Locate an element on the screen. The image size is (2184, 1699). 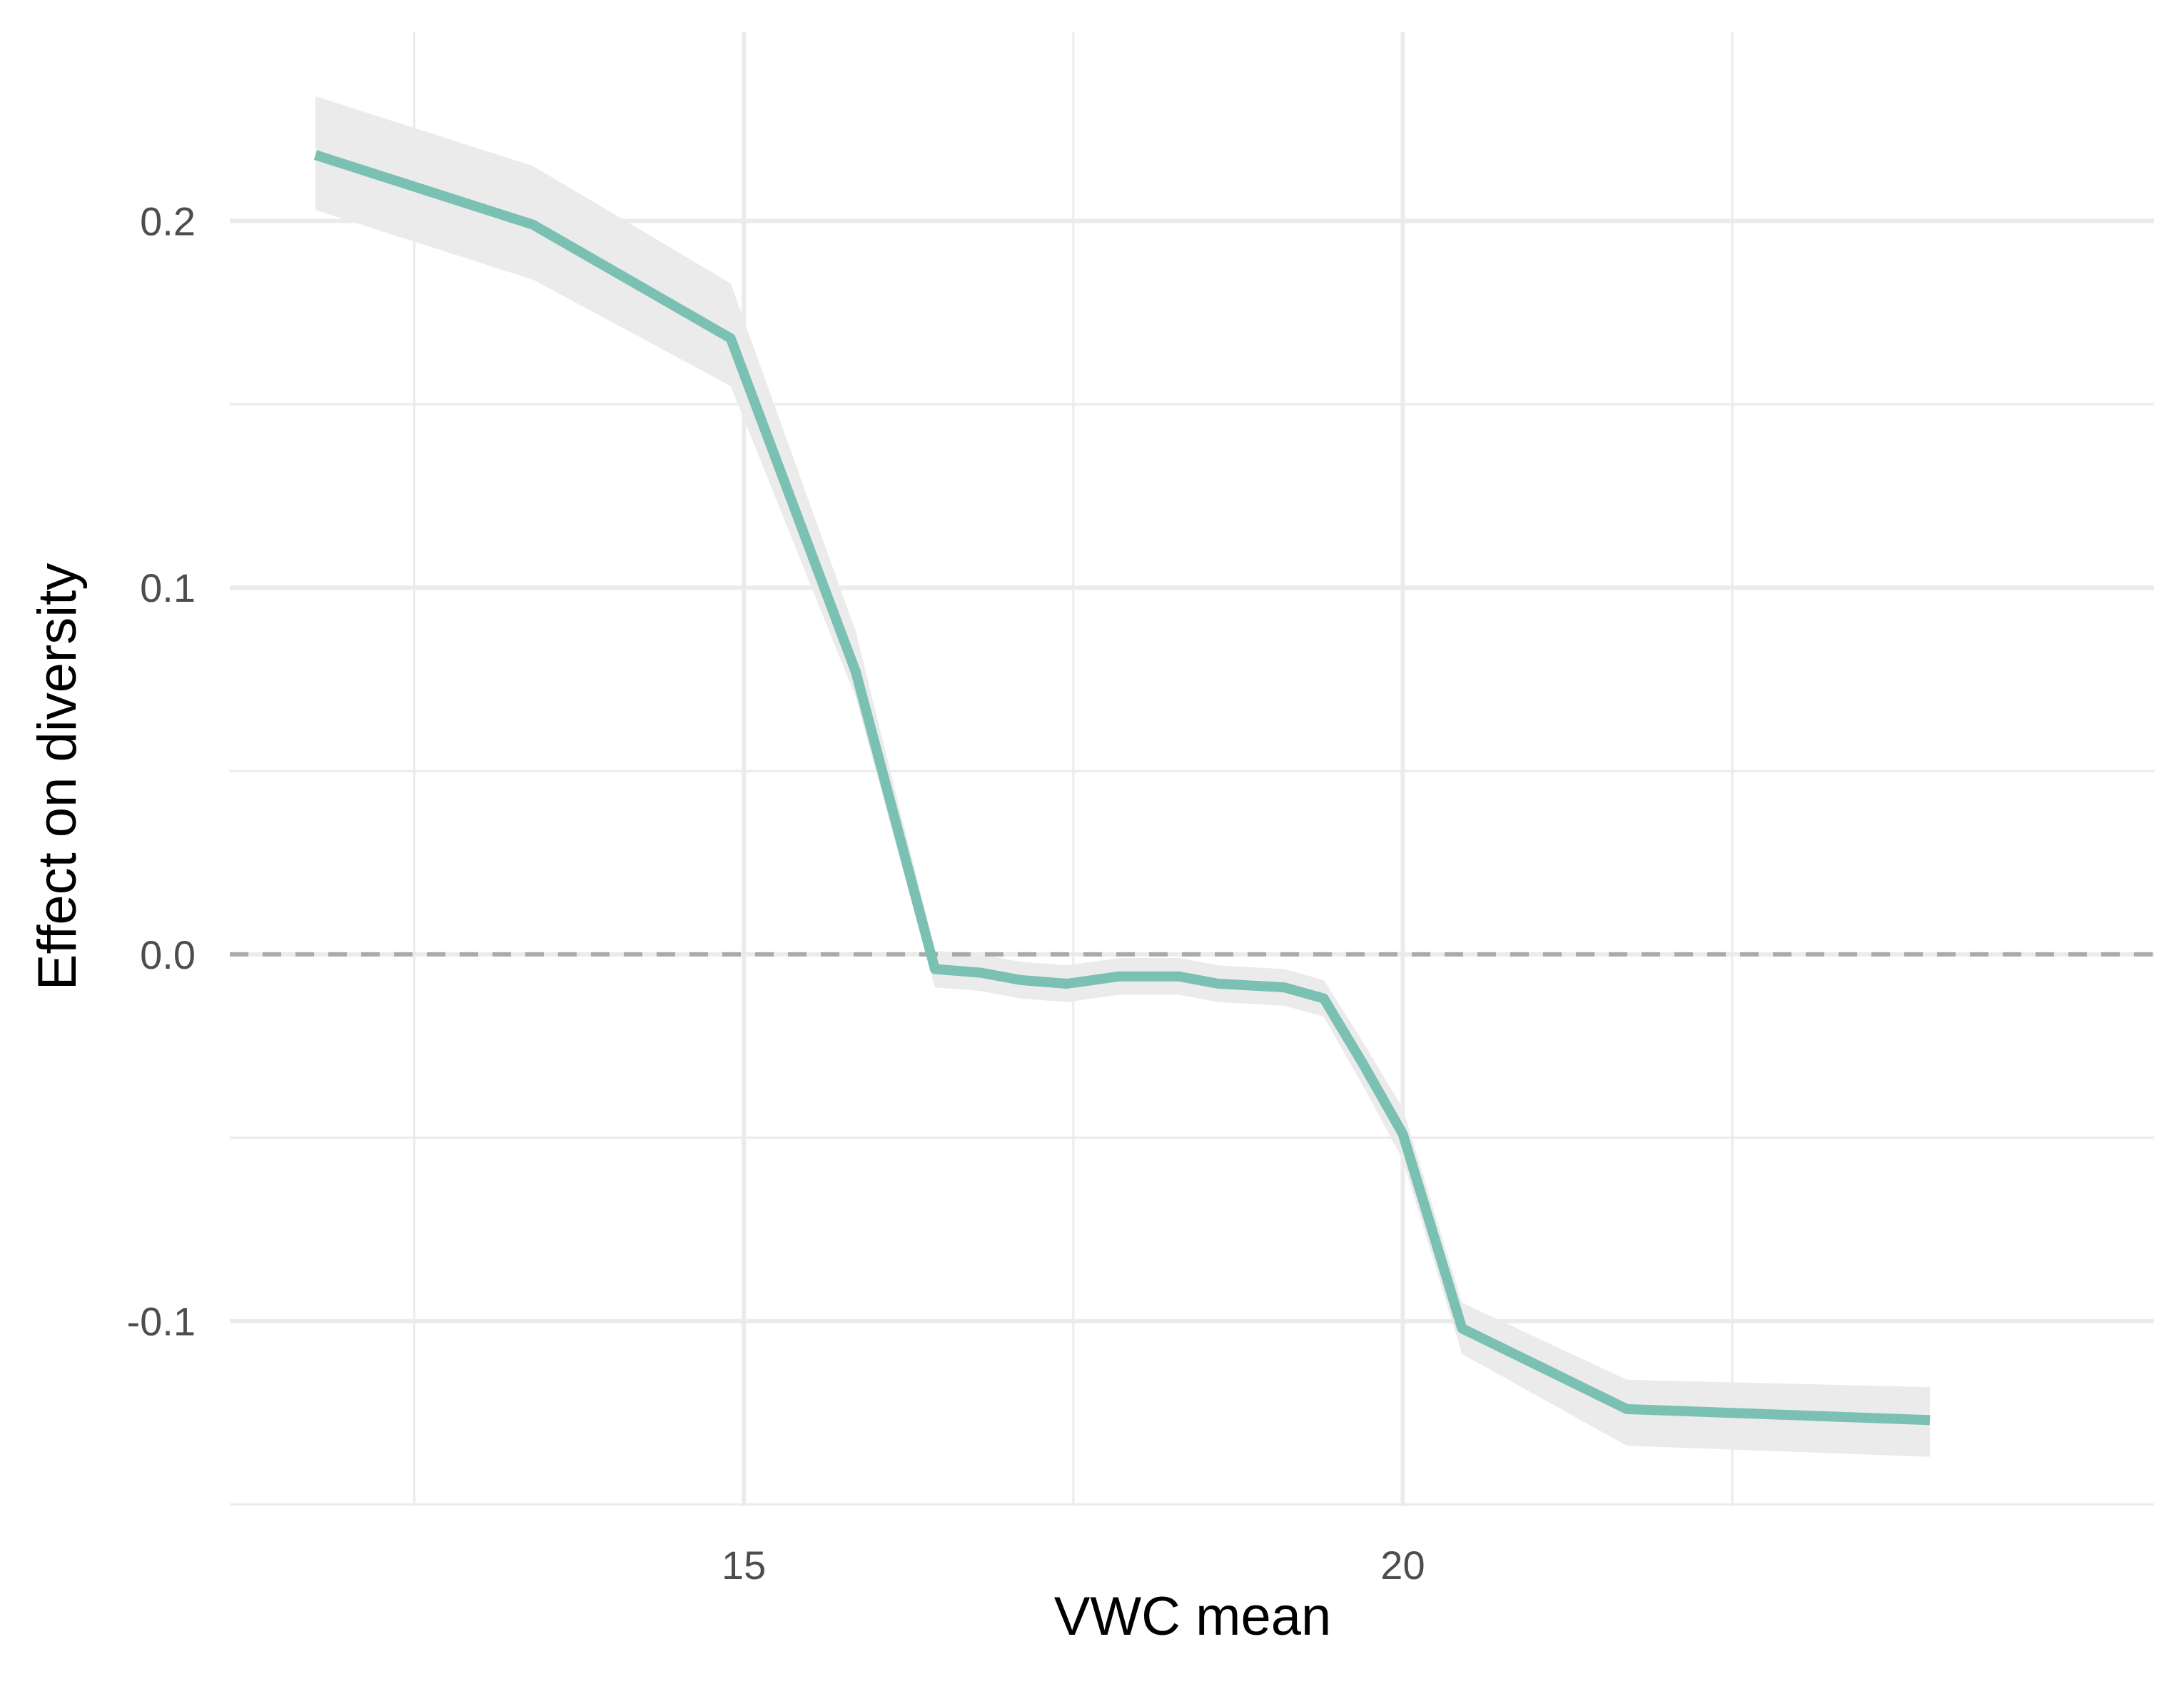
y-tick-labels: -0.1 0.0 0.1 0.2 is located at coordinates (161, 772).